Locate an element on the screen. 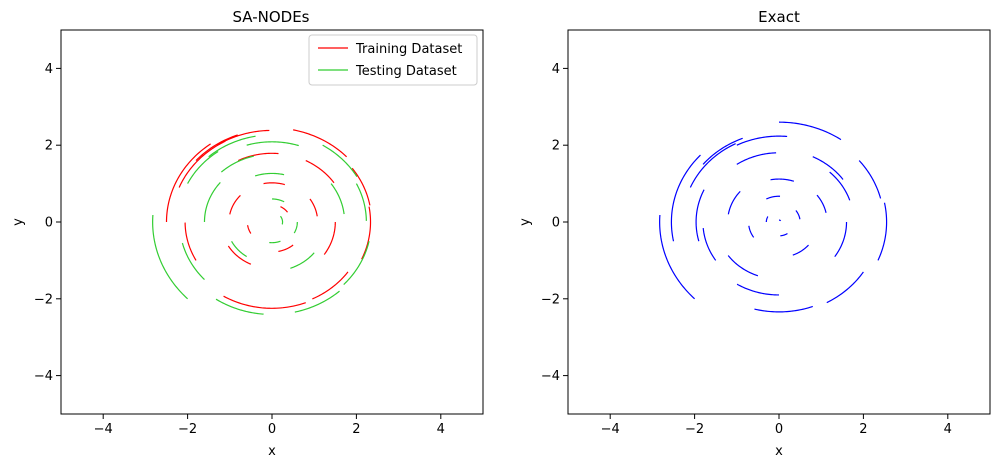 Image resolution: width=999 pixels, height=468 pixels. chart-title: Exact is located at coordinates (779, 17).